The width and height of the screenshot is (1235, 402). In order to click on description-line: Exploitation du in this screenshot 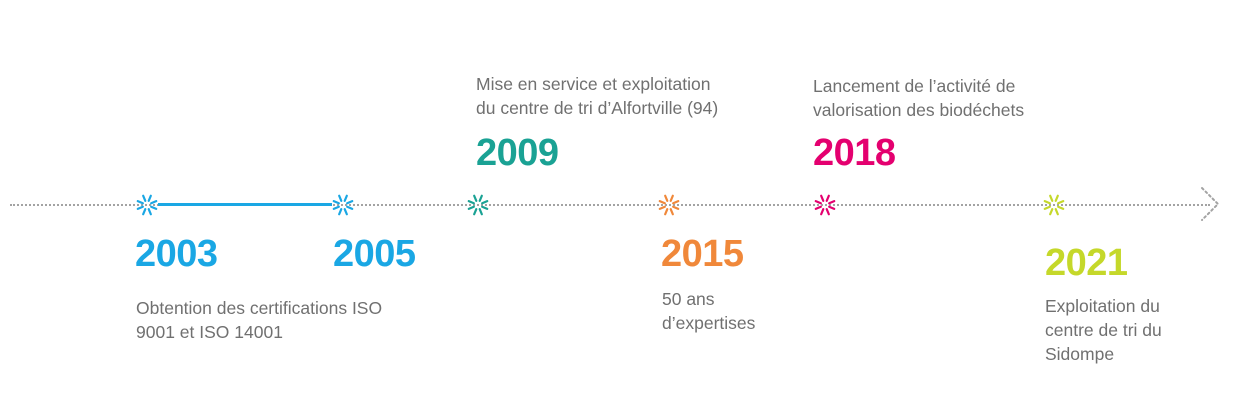, I will do `click(1102, 306)`.